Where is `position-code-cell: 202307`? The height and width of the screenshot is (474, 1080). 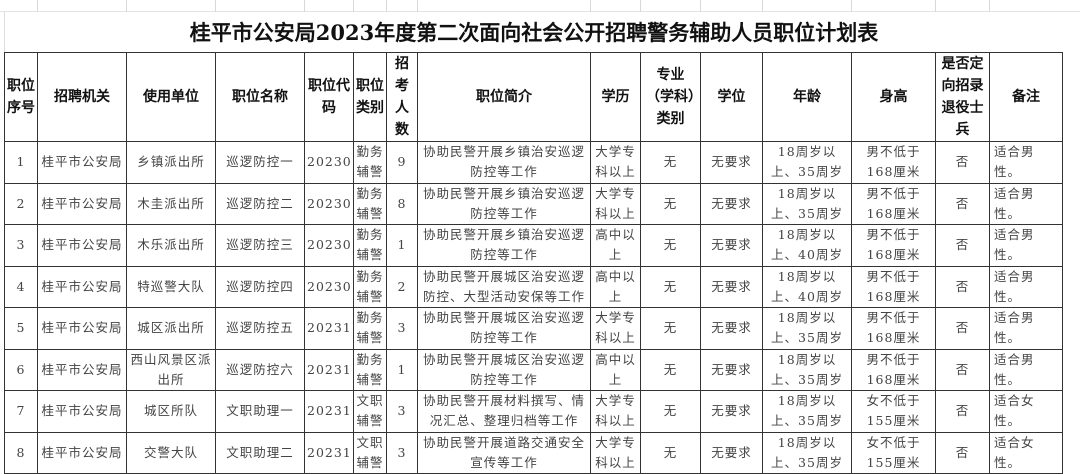
position-code-cell: 202307 is located at coordinates (329, 203).